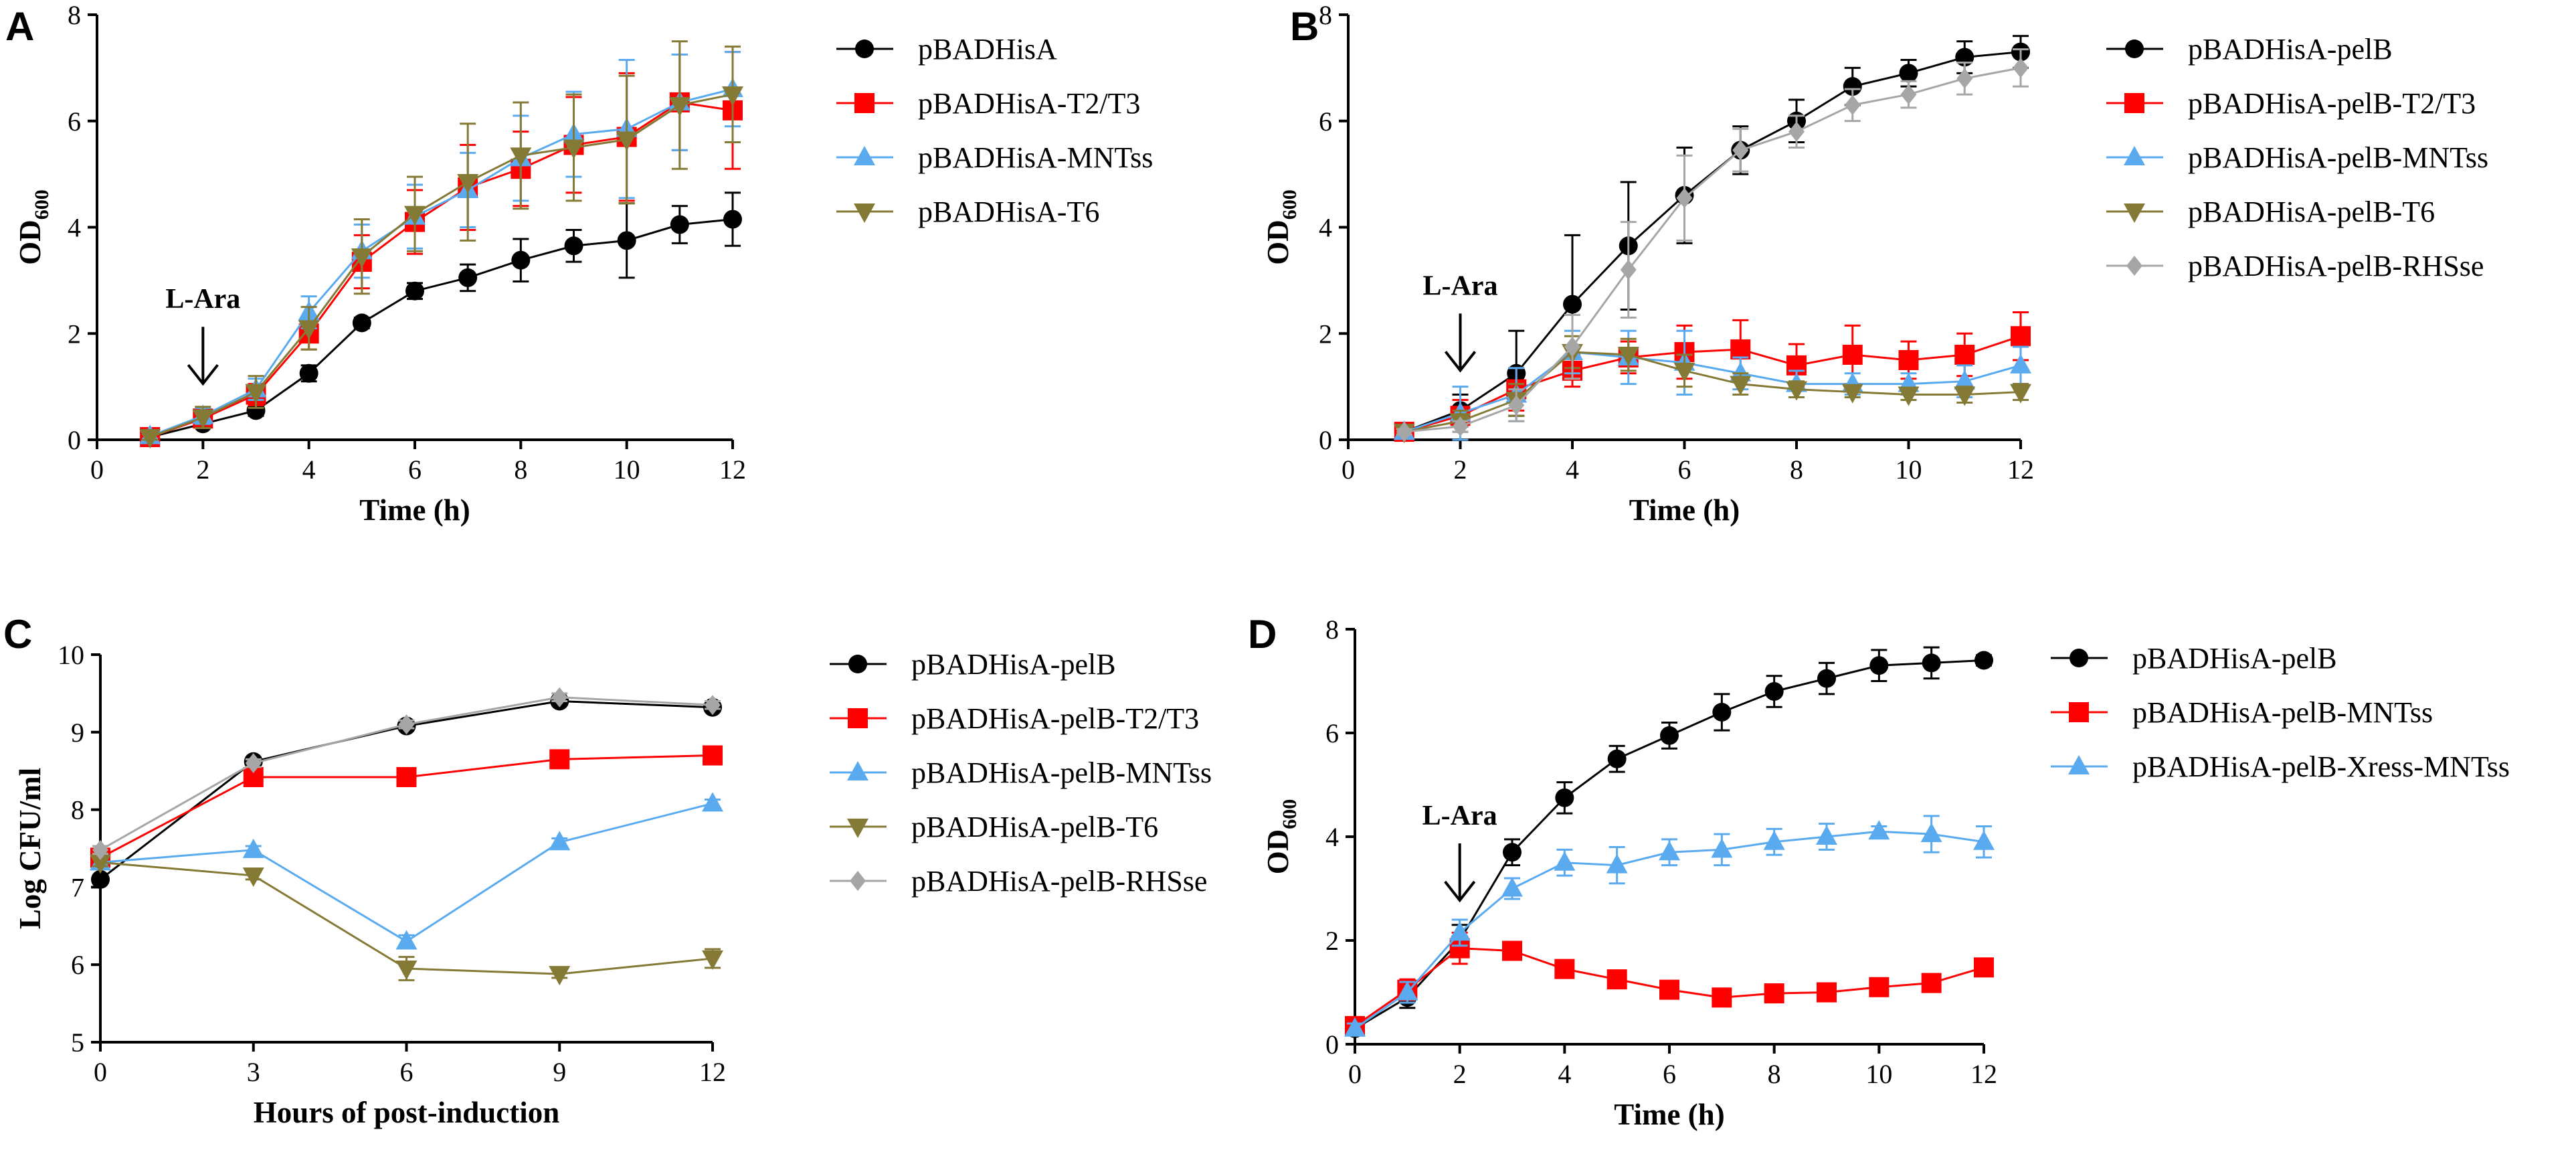 The image size is (2576, 1158). Describe the element at coordinates (1460, 873) in the screenshot. I see `l-ara-arrow` at that location.